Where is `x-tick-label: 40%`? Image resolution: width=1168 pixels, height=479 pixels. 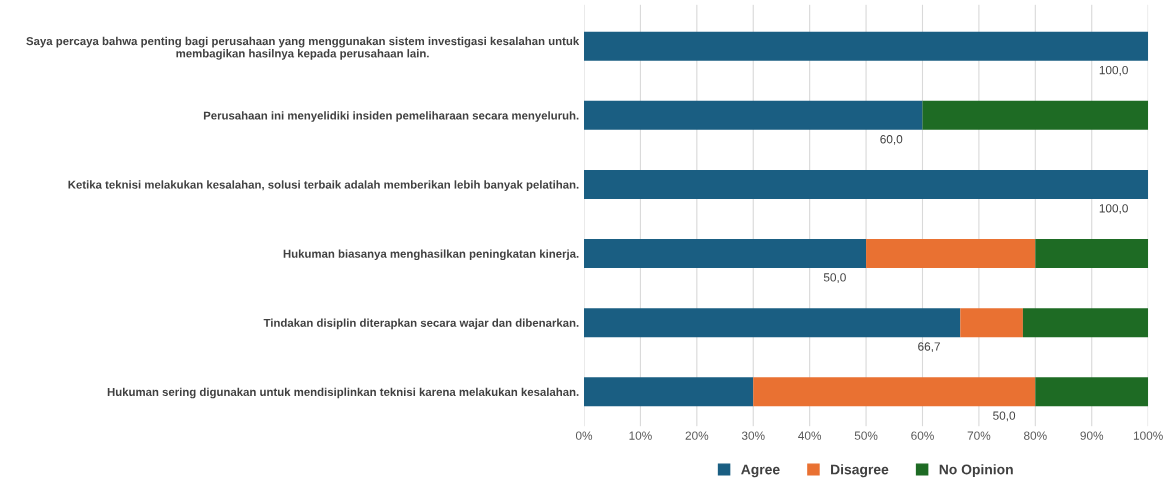
x-tick-label: 40% is located at coordinates (810, 435).